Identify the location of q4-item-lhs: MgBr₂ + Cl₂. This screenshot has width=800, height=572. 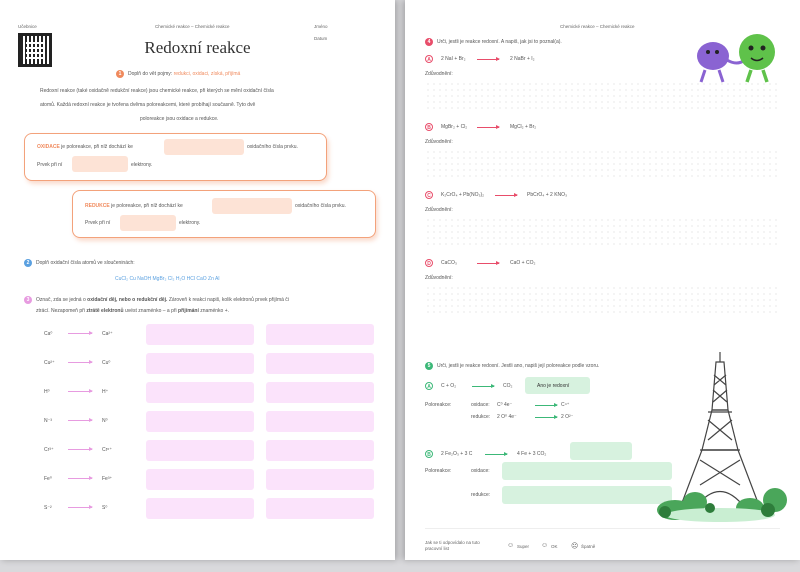
(454, 127).